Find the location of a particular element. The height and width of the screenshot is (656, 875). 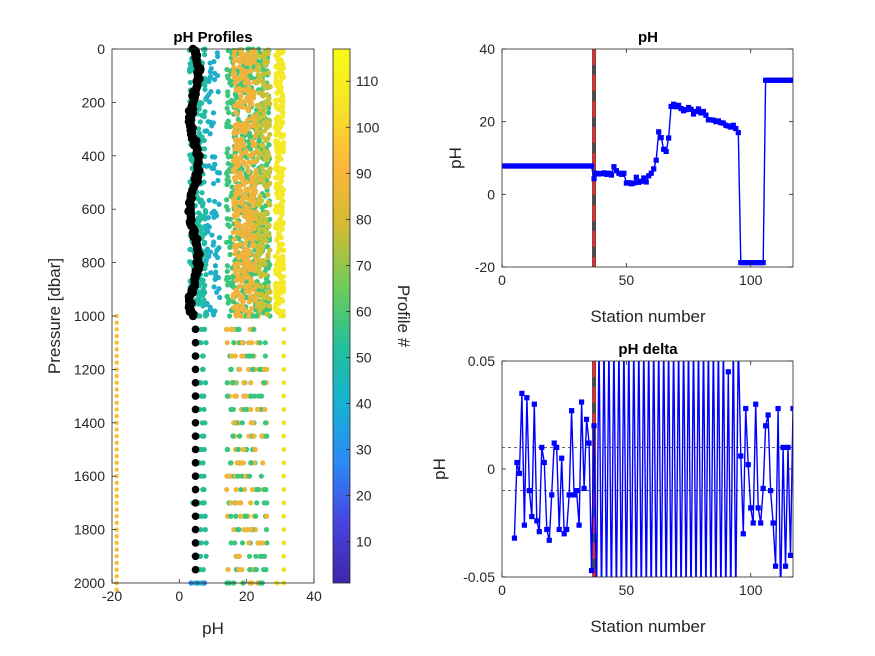

colorbar-tick-label: 10 is located at coordinates (364, 542).